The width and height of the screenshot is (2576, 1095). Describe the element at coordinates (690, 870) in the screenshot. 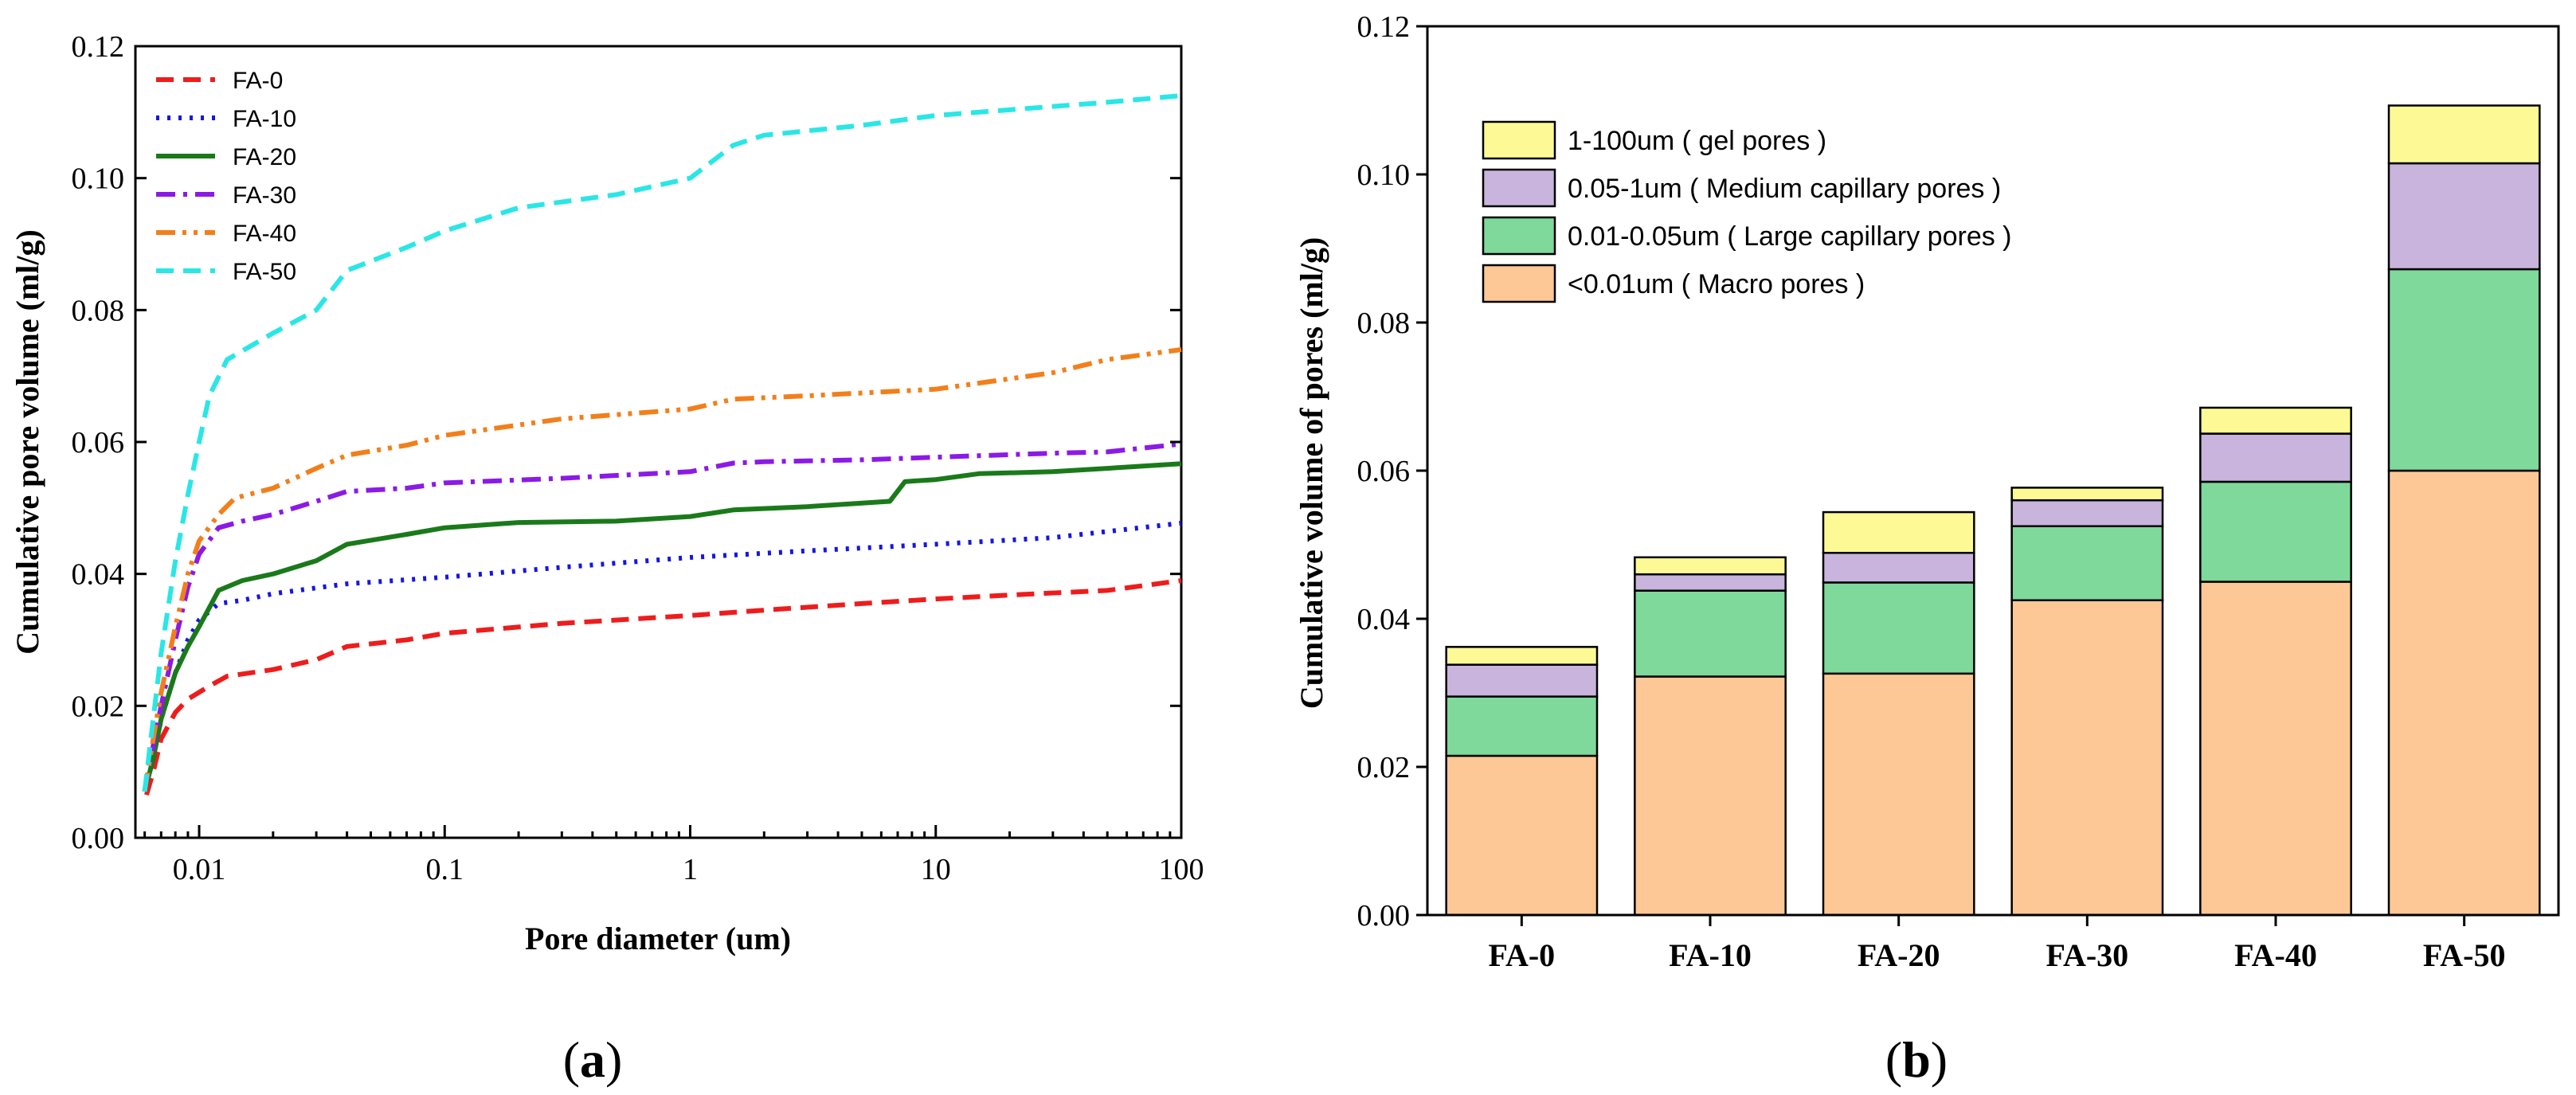

I see `panel-a-x-tick-label: 1` at that location.